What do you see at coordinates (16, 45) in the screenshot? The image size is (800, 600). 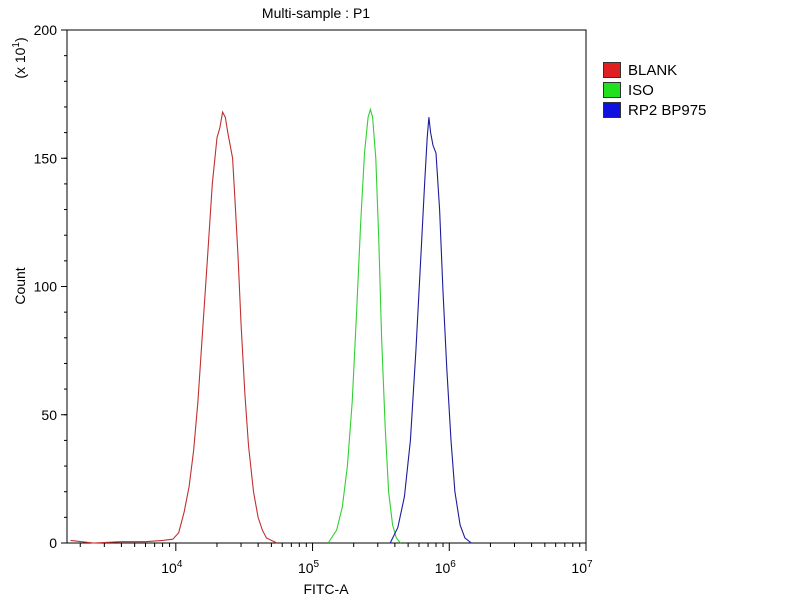 I see `y-multiplier-exponent: 1` at bounding box center [16, 45].